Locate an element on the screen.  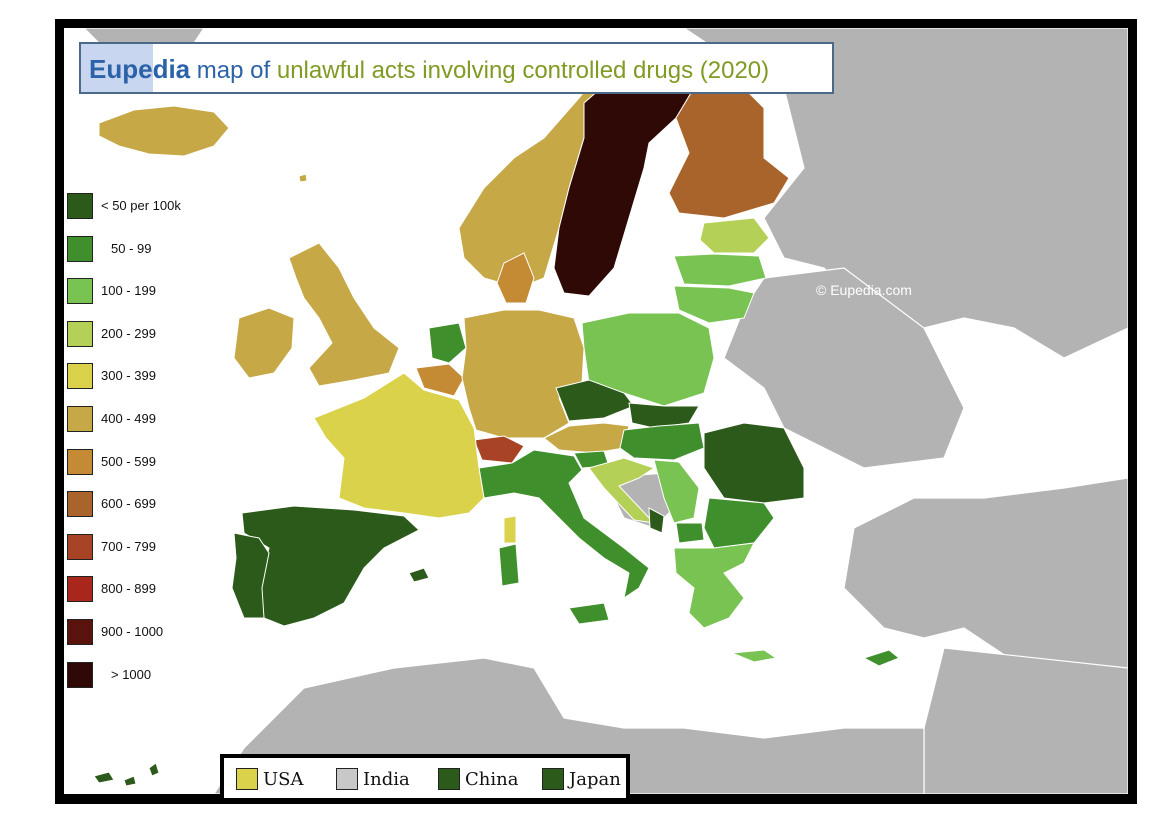
finland is located at coordinates (729, 153).